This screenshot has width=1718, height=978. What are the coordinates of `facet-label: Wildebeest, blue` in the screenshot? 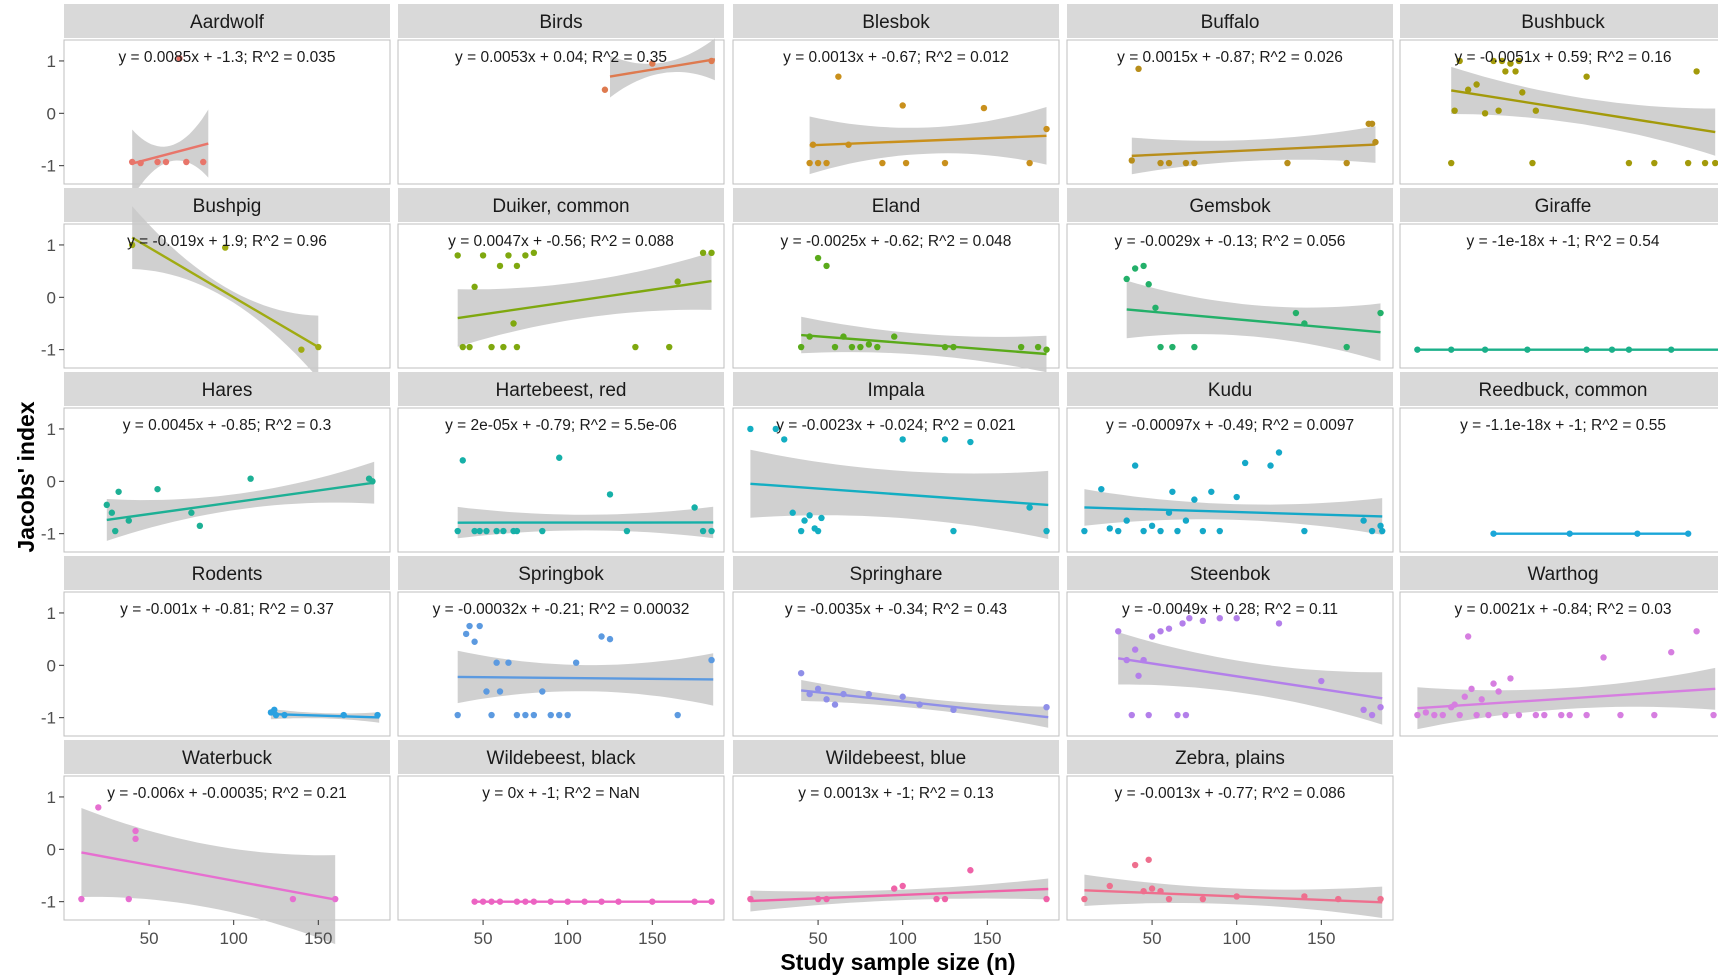 It's located at (896, 758).